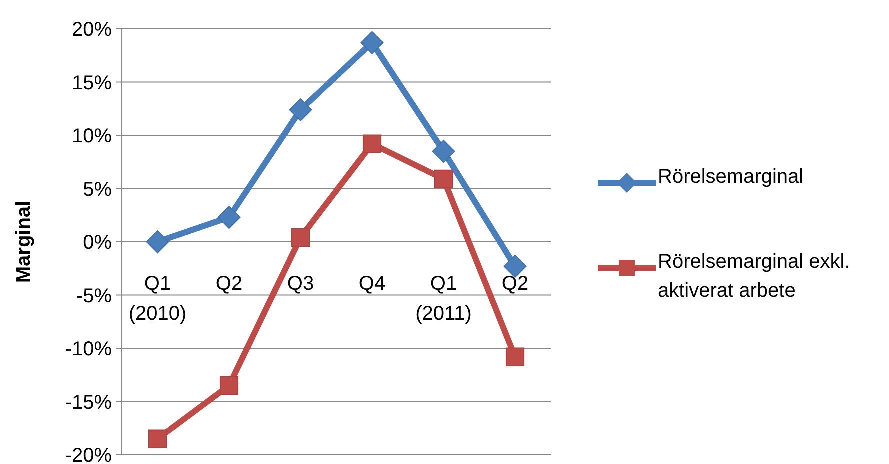  What do you see at coordinates (157, 299) in the screenshot?
I see `x-tick-label: Q1 (2010)` at bounding box center [157, 299].